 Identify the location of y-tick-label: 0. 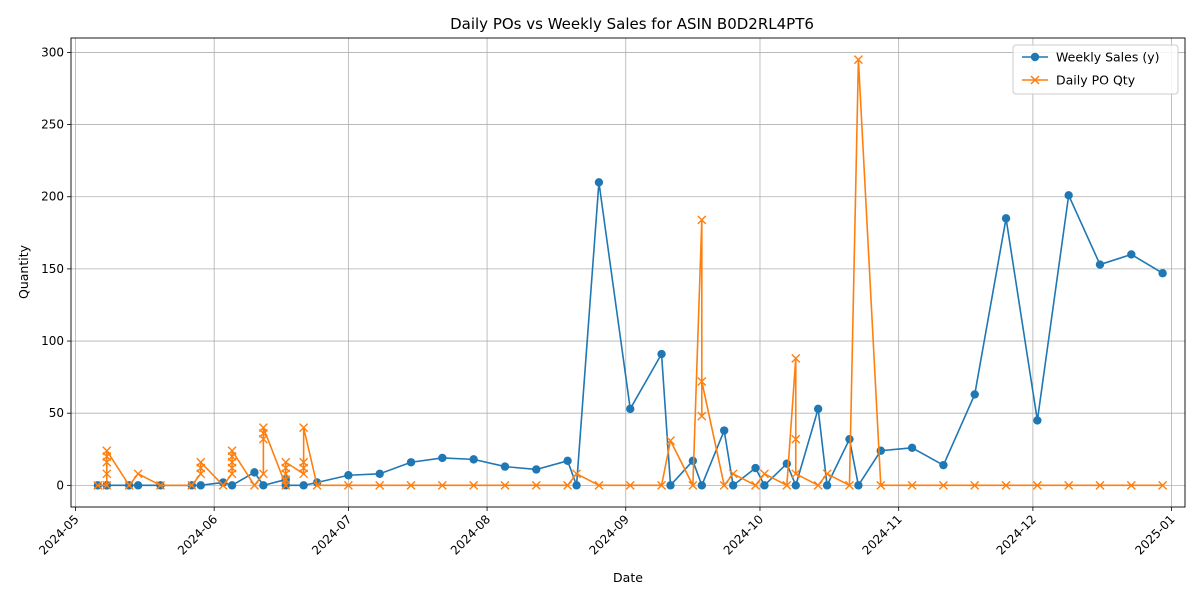
(60, 485).